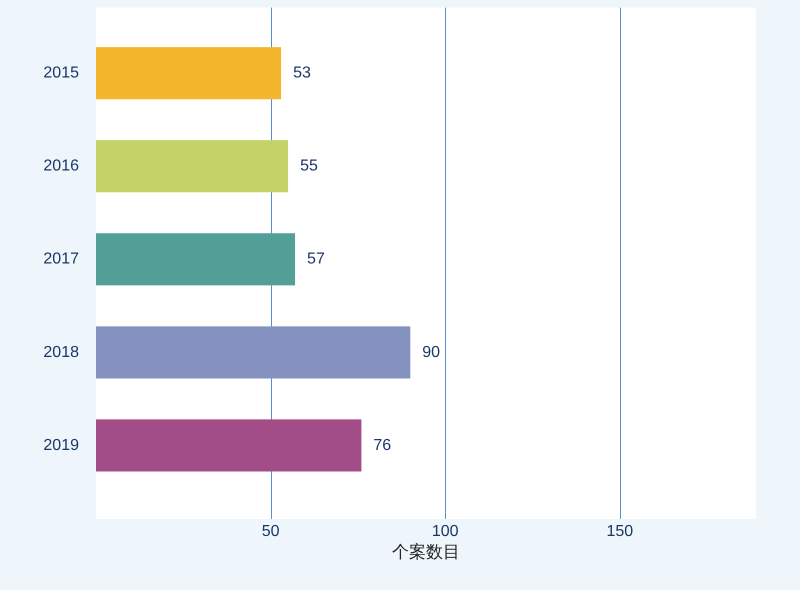 The image size is (800, 590). What do you see at coordinates (316, 259) in the screenshot?
I see `data-label: 57` at bounding box center [316, 259].